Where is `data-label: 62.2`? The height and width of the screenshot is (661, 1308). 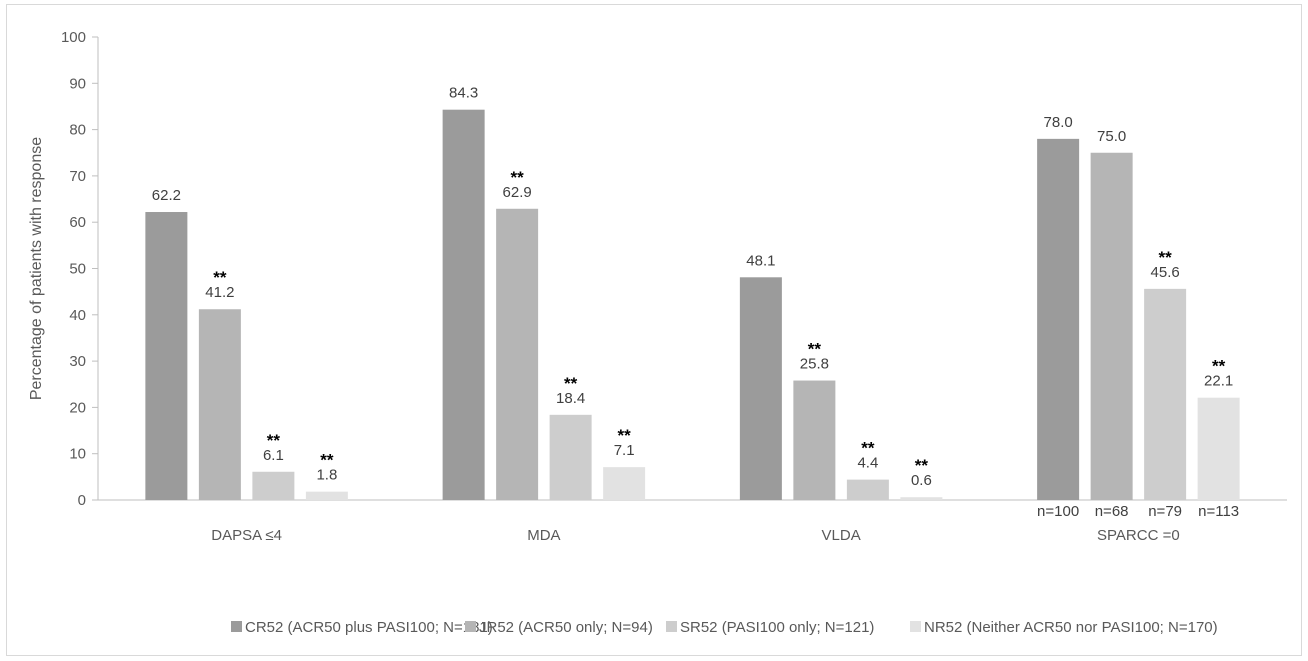
data-label: 62.2 is located at coordinates (166, 195).